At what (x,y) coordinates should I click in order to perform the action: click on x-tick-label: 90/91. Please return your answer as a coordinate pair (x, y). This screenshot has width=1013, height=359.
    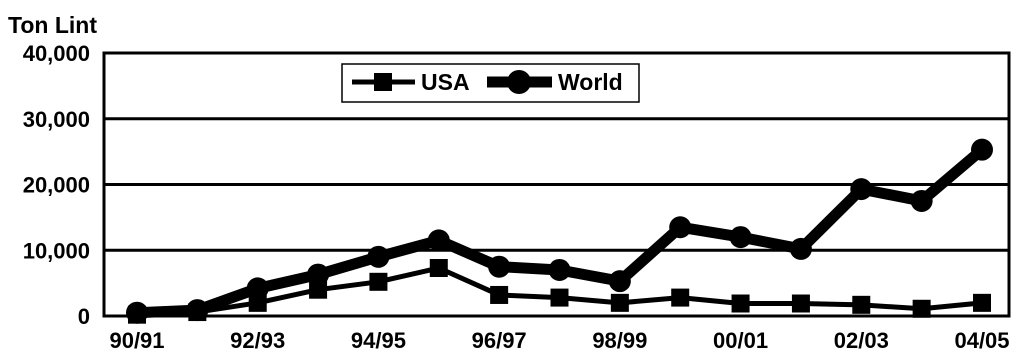
    Looking at the image, I should click on (136, 340).